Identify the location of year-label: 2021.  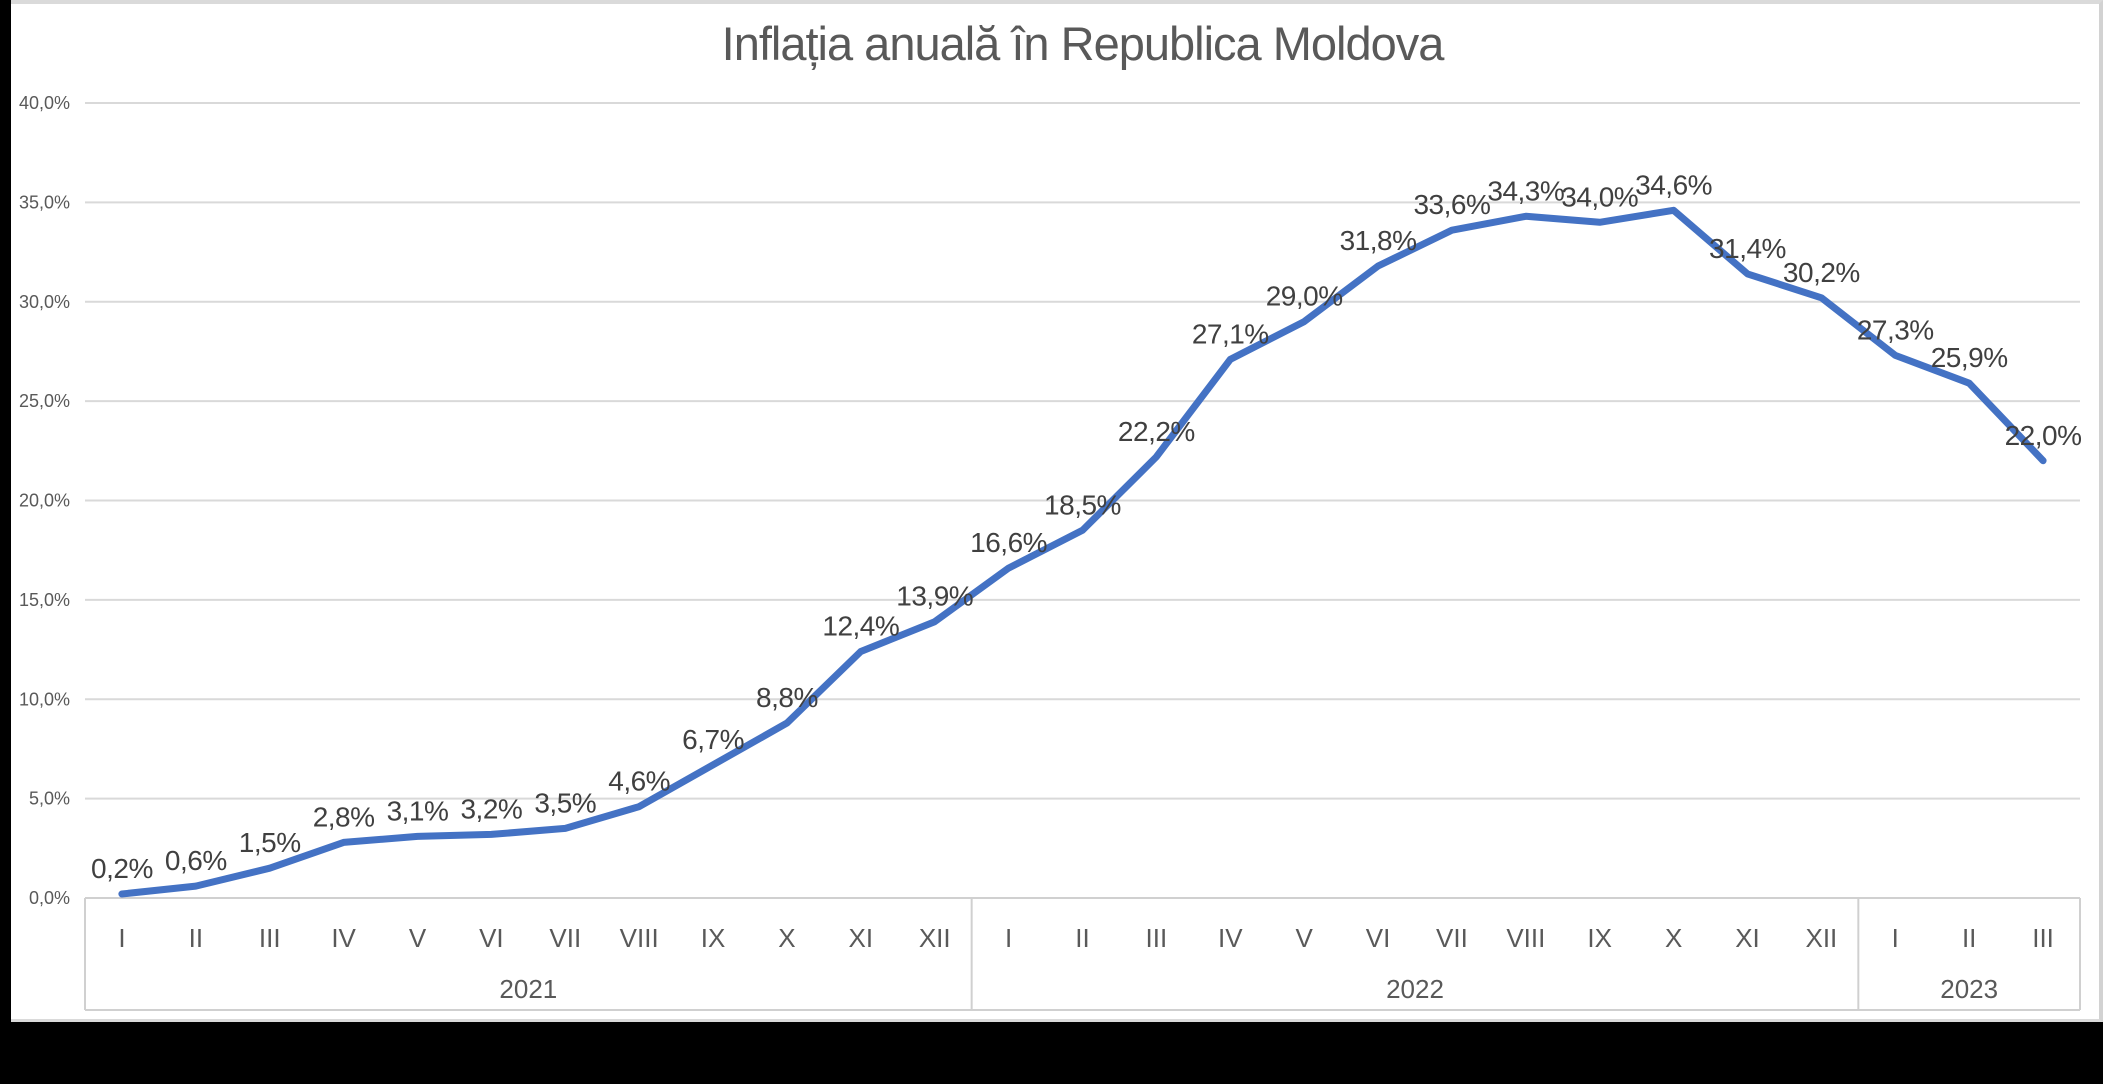
(528, 989).